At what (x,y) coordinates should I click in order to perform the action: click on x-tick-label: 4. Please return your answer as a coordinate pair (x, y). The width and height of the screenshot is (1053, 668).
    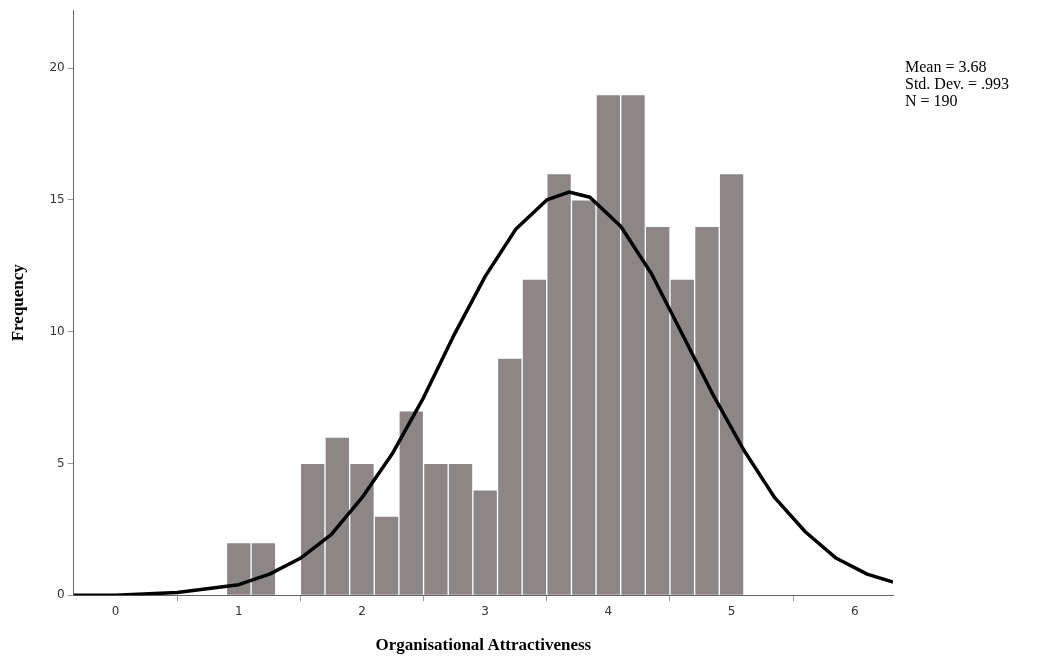
    Looking at the image, I should click on (608, 610).